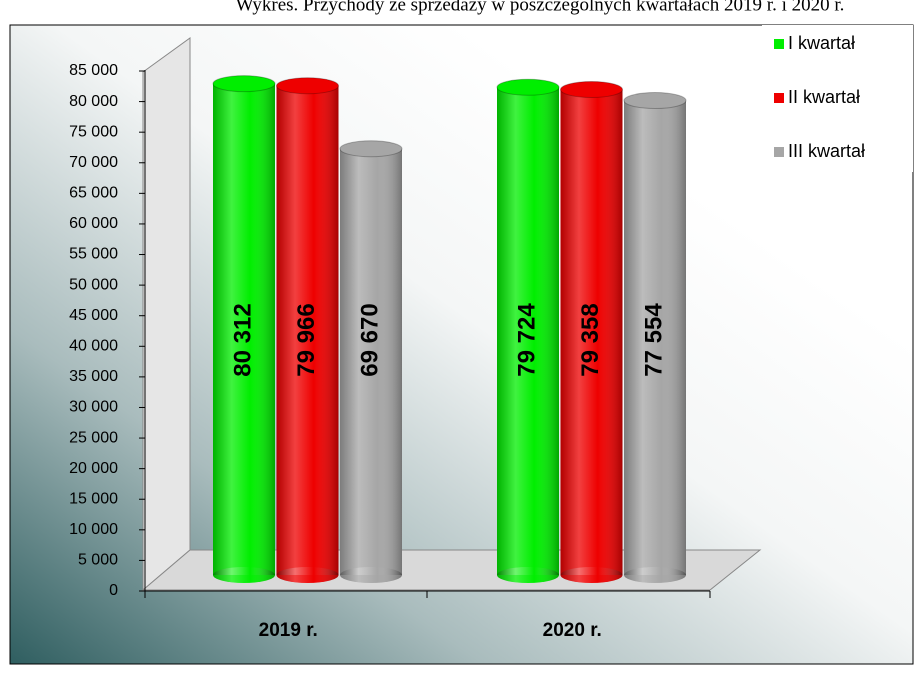  What do you see at coordinates (93, 101) in the screenshot?
I see `y-tick-label: 80 000` at bounding box center [93, 101].